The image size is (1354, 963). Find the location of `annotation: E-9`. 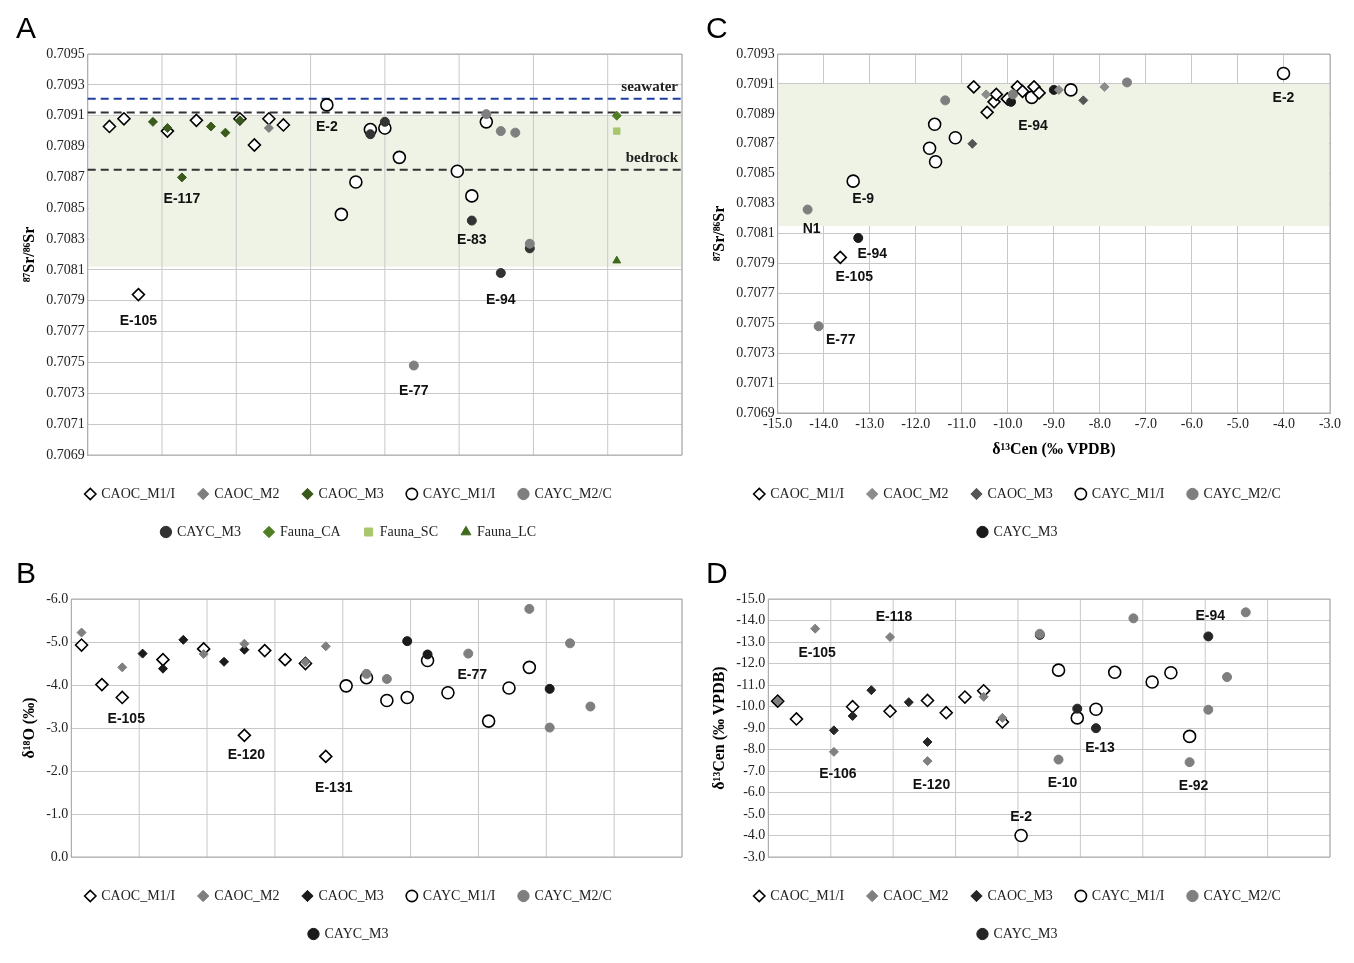

annotation: E-9 is located at coordinates (863, 198).